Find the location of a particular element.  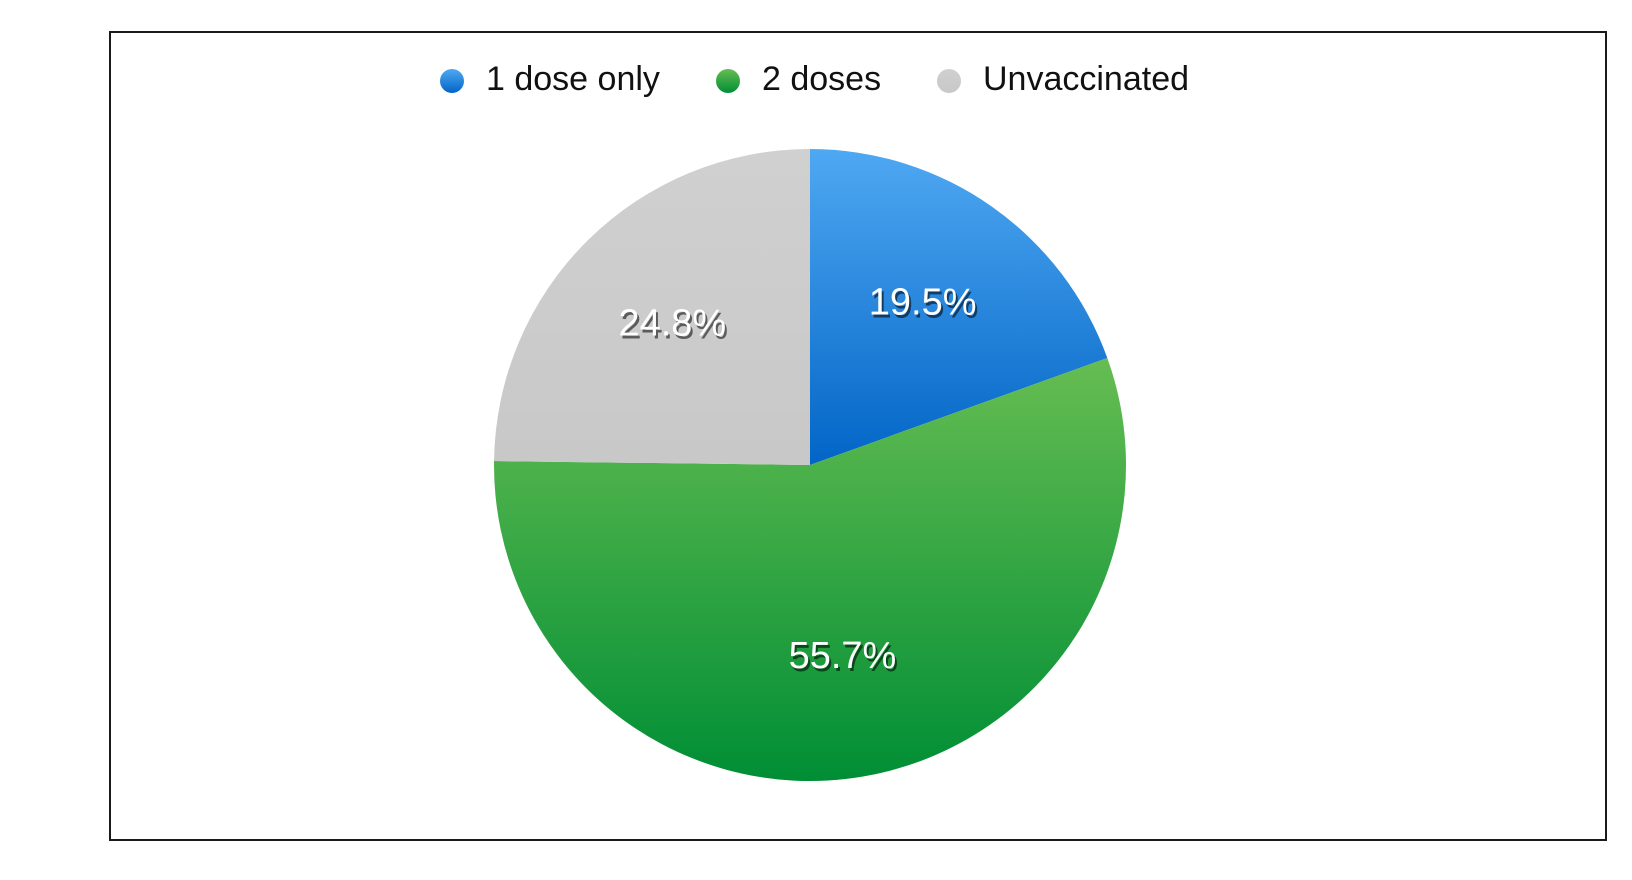

legend: 1 dose only 2 doses Unvaccinated is located at coordinates (814, 79).